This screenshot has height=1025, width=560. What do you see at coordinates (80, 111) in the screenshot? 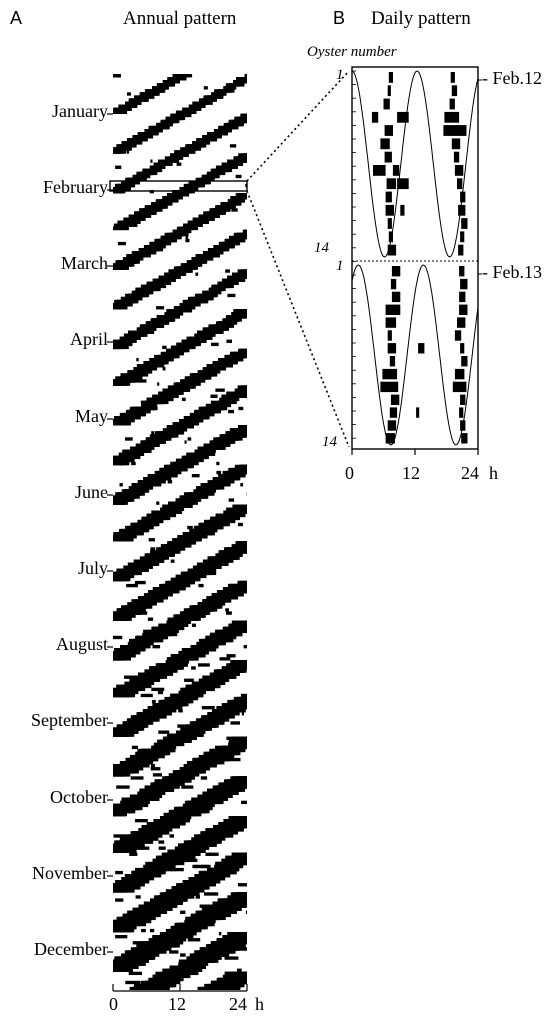
I see `month-label-january: January` at bounding box center [80, 111].